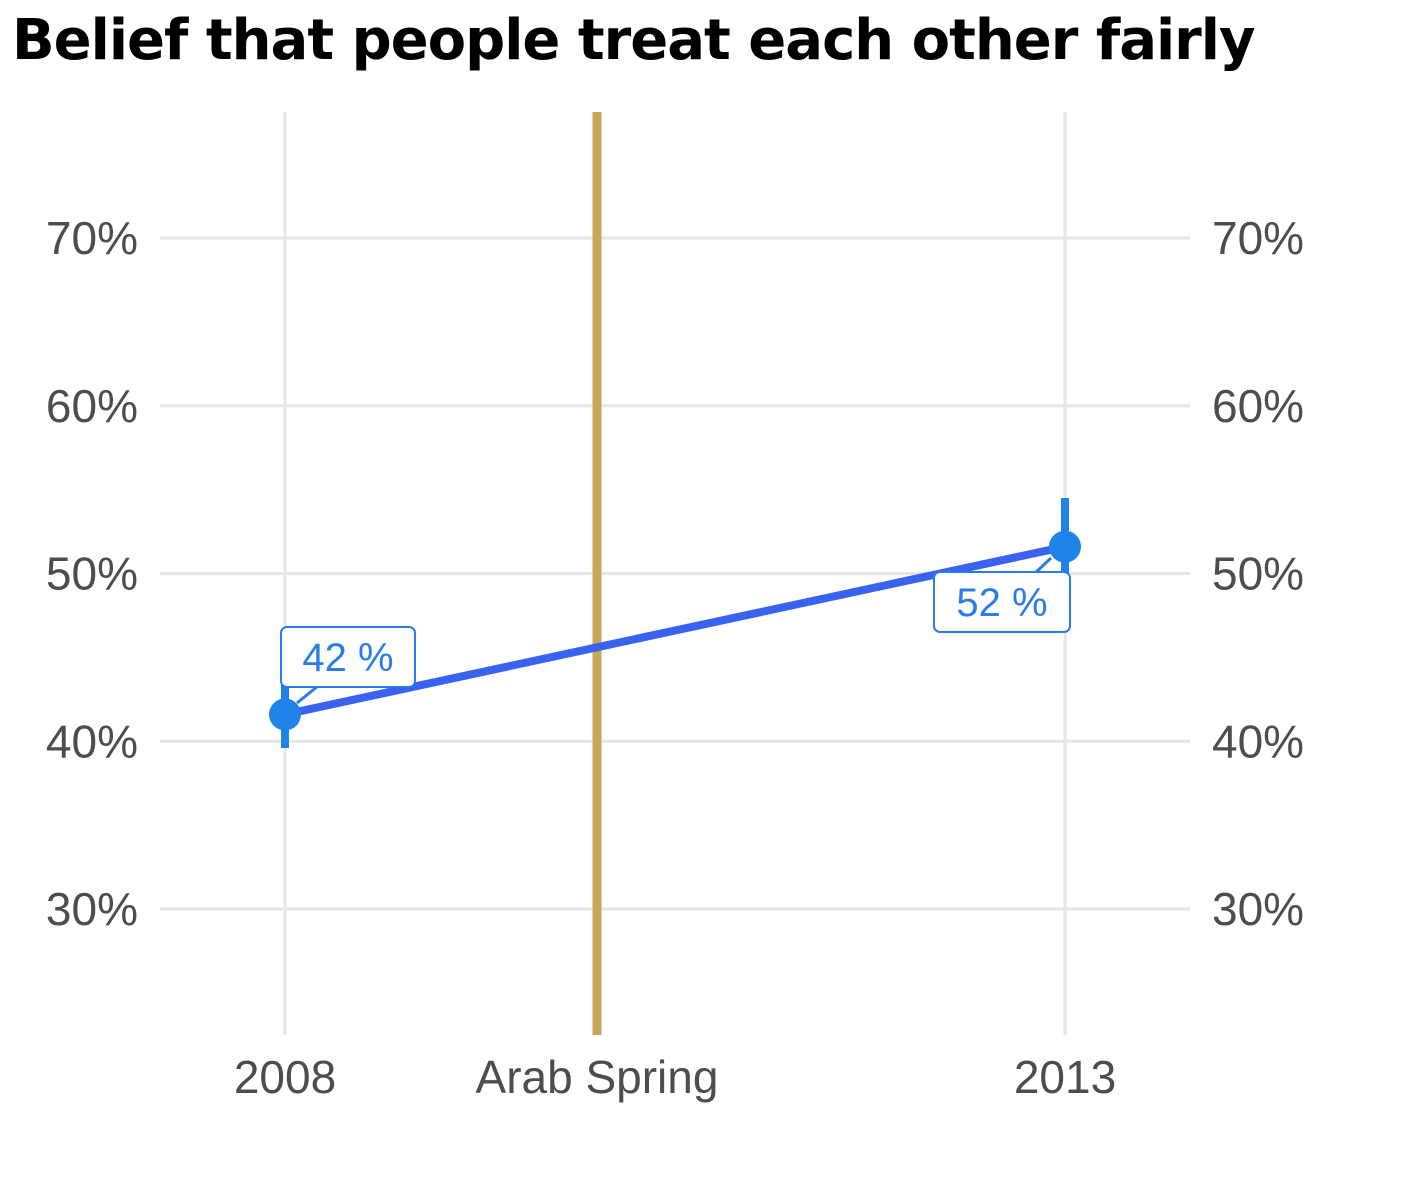 The height and width of the screenshot is (1200, 1410). I want to click on y-tick-label-right: 70%, so click(1258, 238).